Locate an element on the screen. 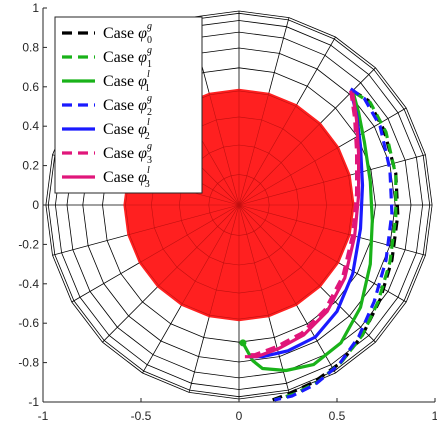 The width and height of the screenshot is (437, 431). x-tick-label: 0.5 is located at coordinates (337, 416).